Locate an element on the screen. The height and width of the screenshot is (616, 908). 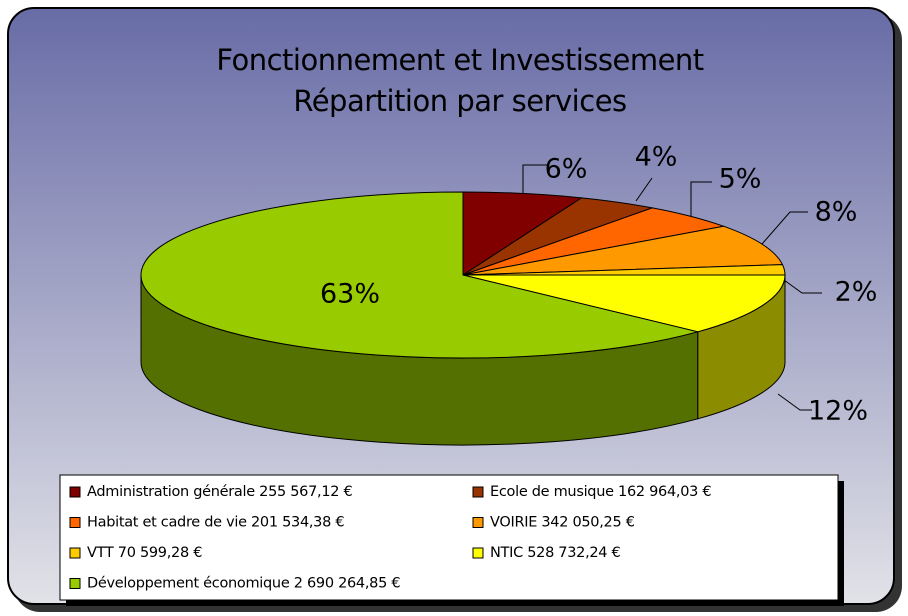
legend-label: Habitat et cadre de vie 201 534,38 € is located at coordinates (215, 523).